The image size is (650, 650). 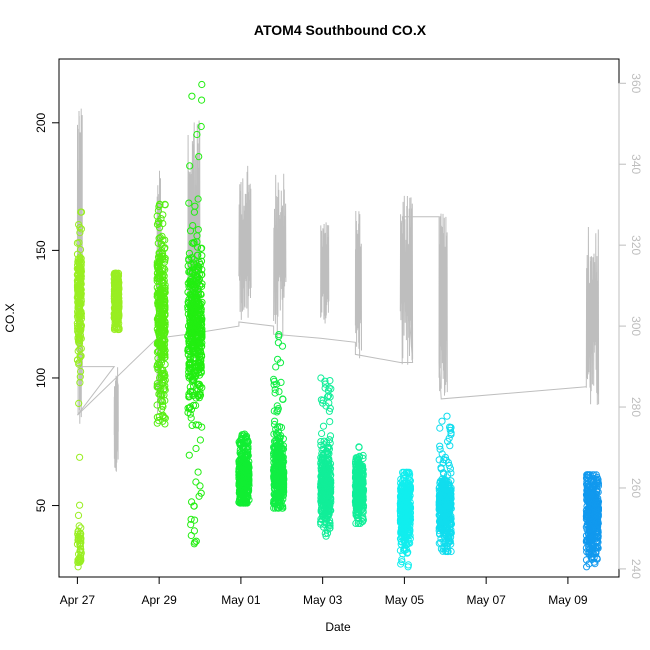 I want to click on y-tick-label: 100, so click(x=41, y=378).